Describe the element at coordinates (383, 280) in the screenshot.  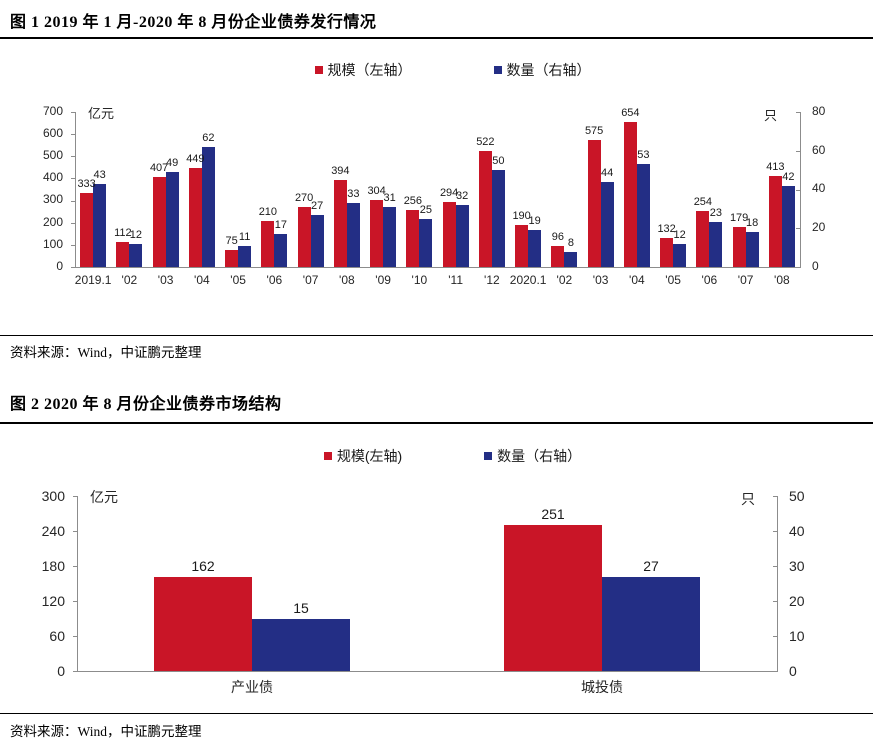
I see `x-axis-category-label: '09` at that location.